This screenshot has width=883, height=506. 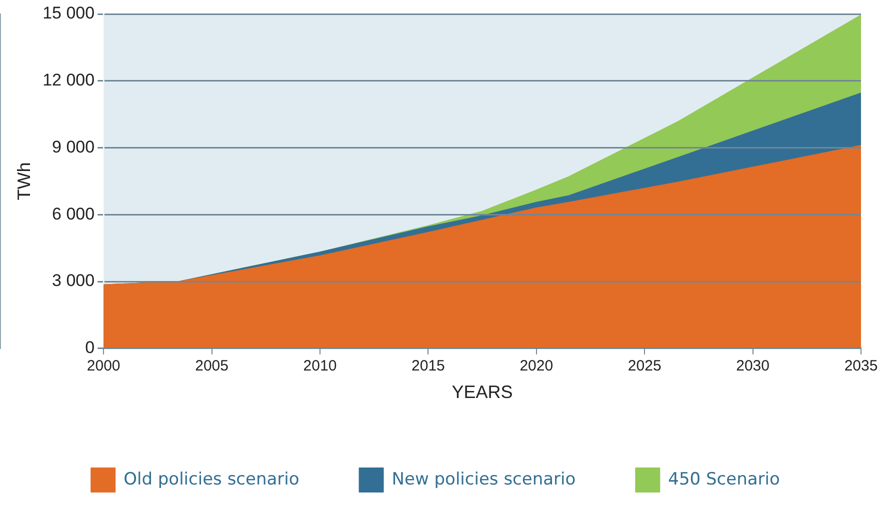 I want to click on y-tick-label: 6 000, so click(x=73, y=214).